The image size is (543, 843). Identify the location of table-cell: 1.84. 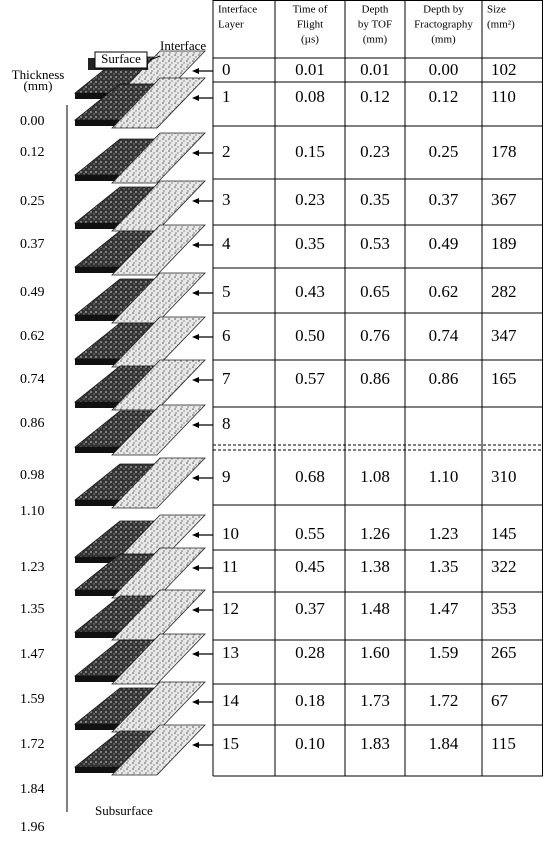
(444, 743).